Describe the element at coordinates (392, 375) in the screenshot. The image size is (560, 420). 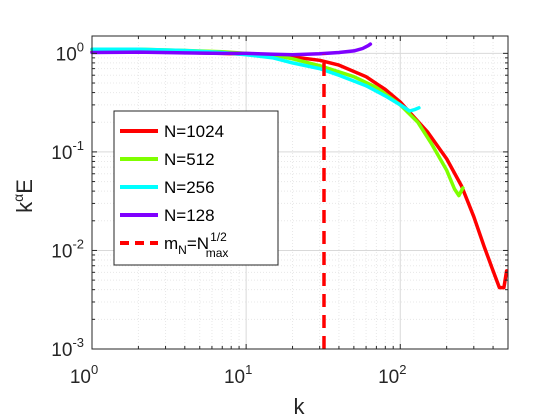
I see `x-tick-label: 10²` at that location.